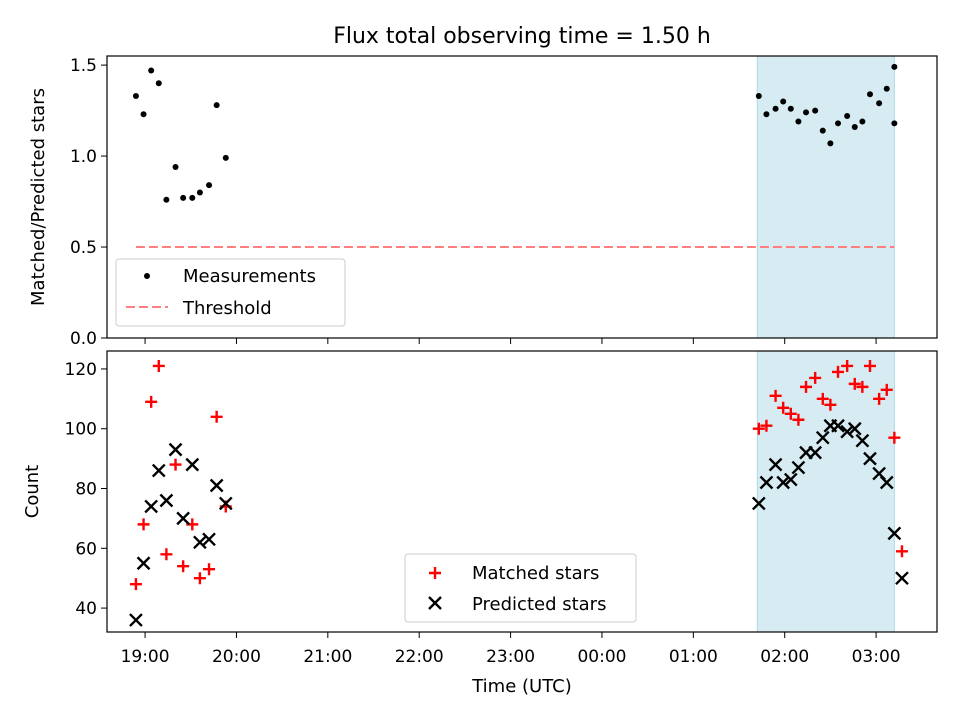  I want to click on x-tick-label: 03:00, so click(876, 657).